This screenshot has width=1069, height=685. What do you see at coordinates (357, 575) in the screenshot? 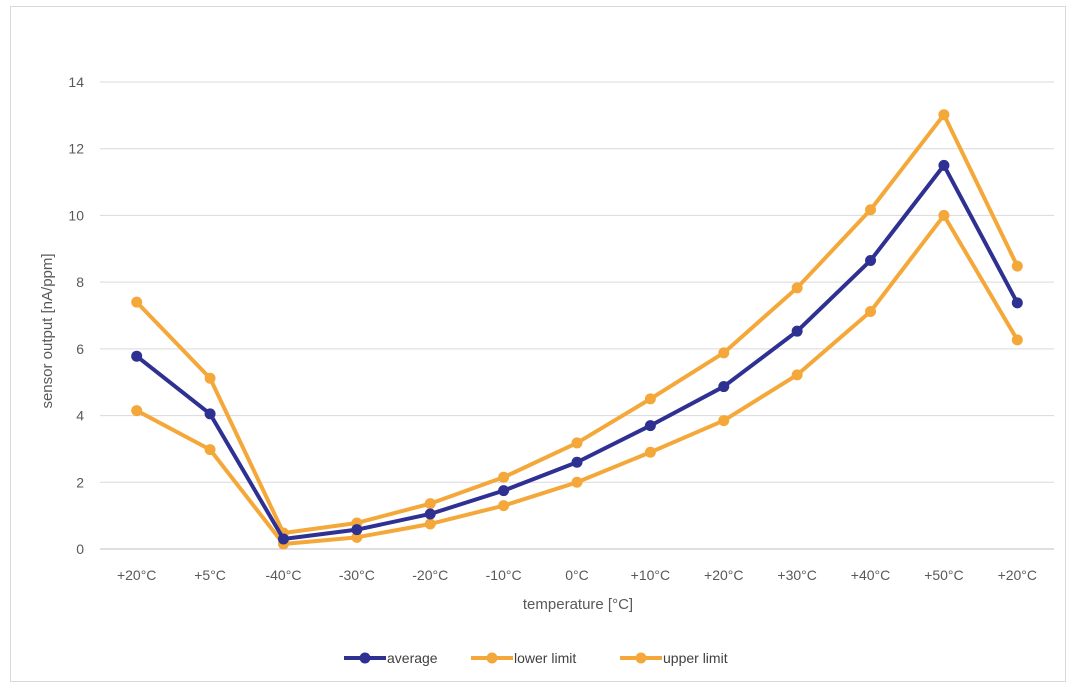
I see `x-tick-label: -30°C` at bounding box center [357, 575].